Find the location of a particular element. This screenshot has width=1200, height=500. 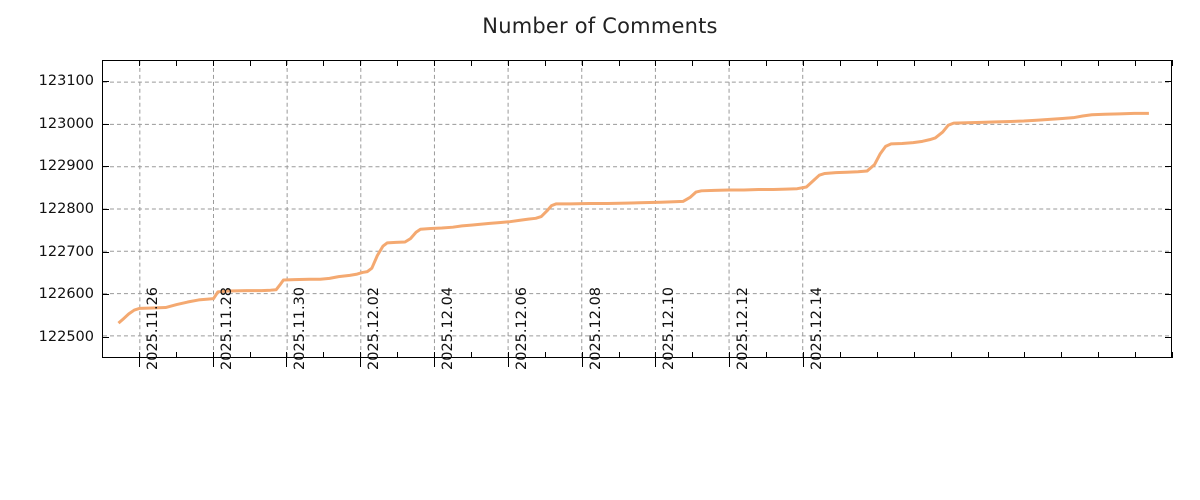

x-minor-tick-bottom is located at coordinates (1172, 355).